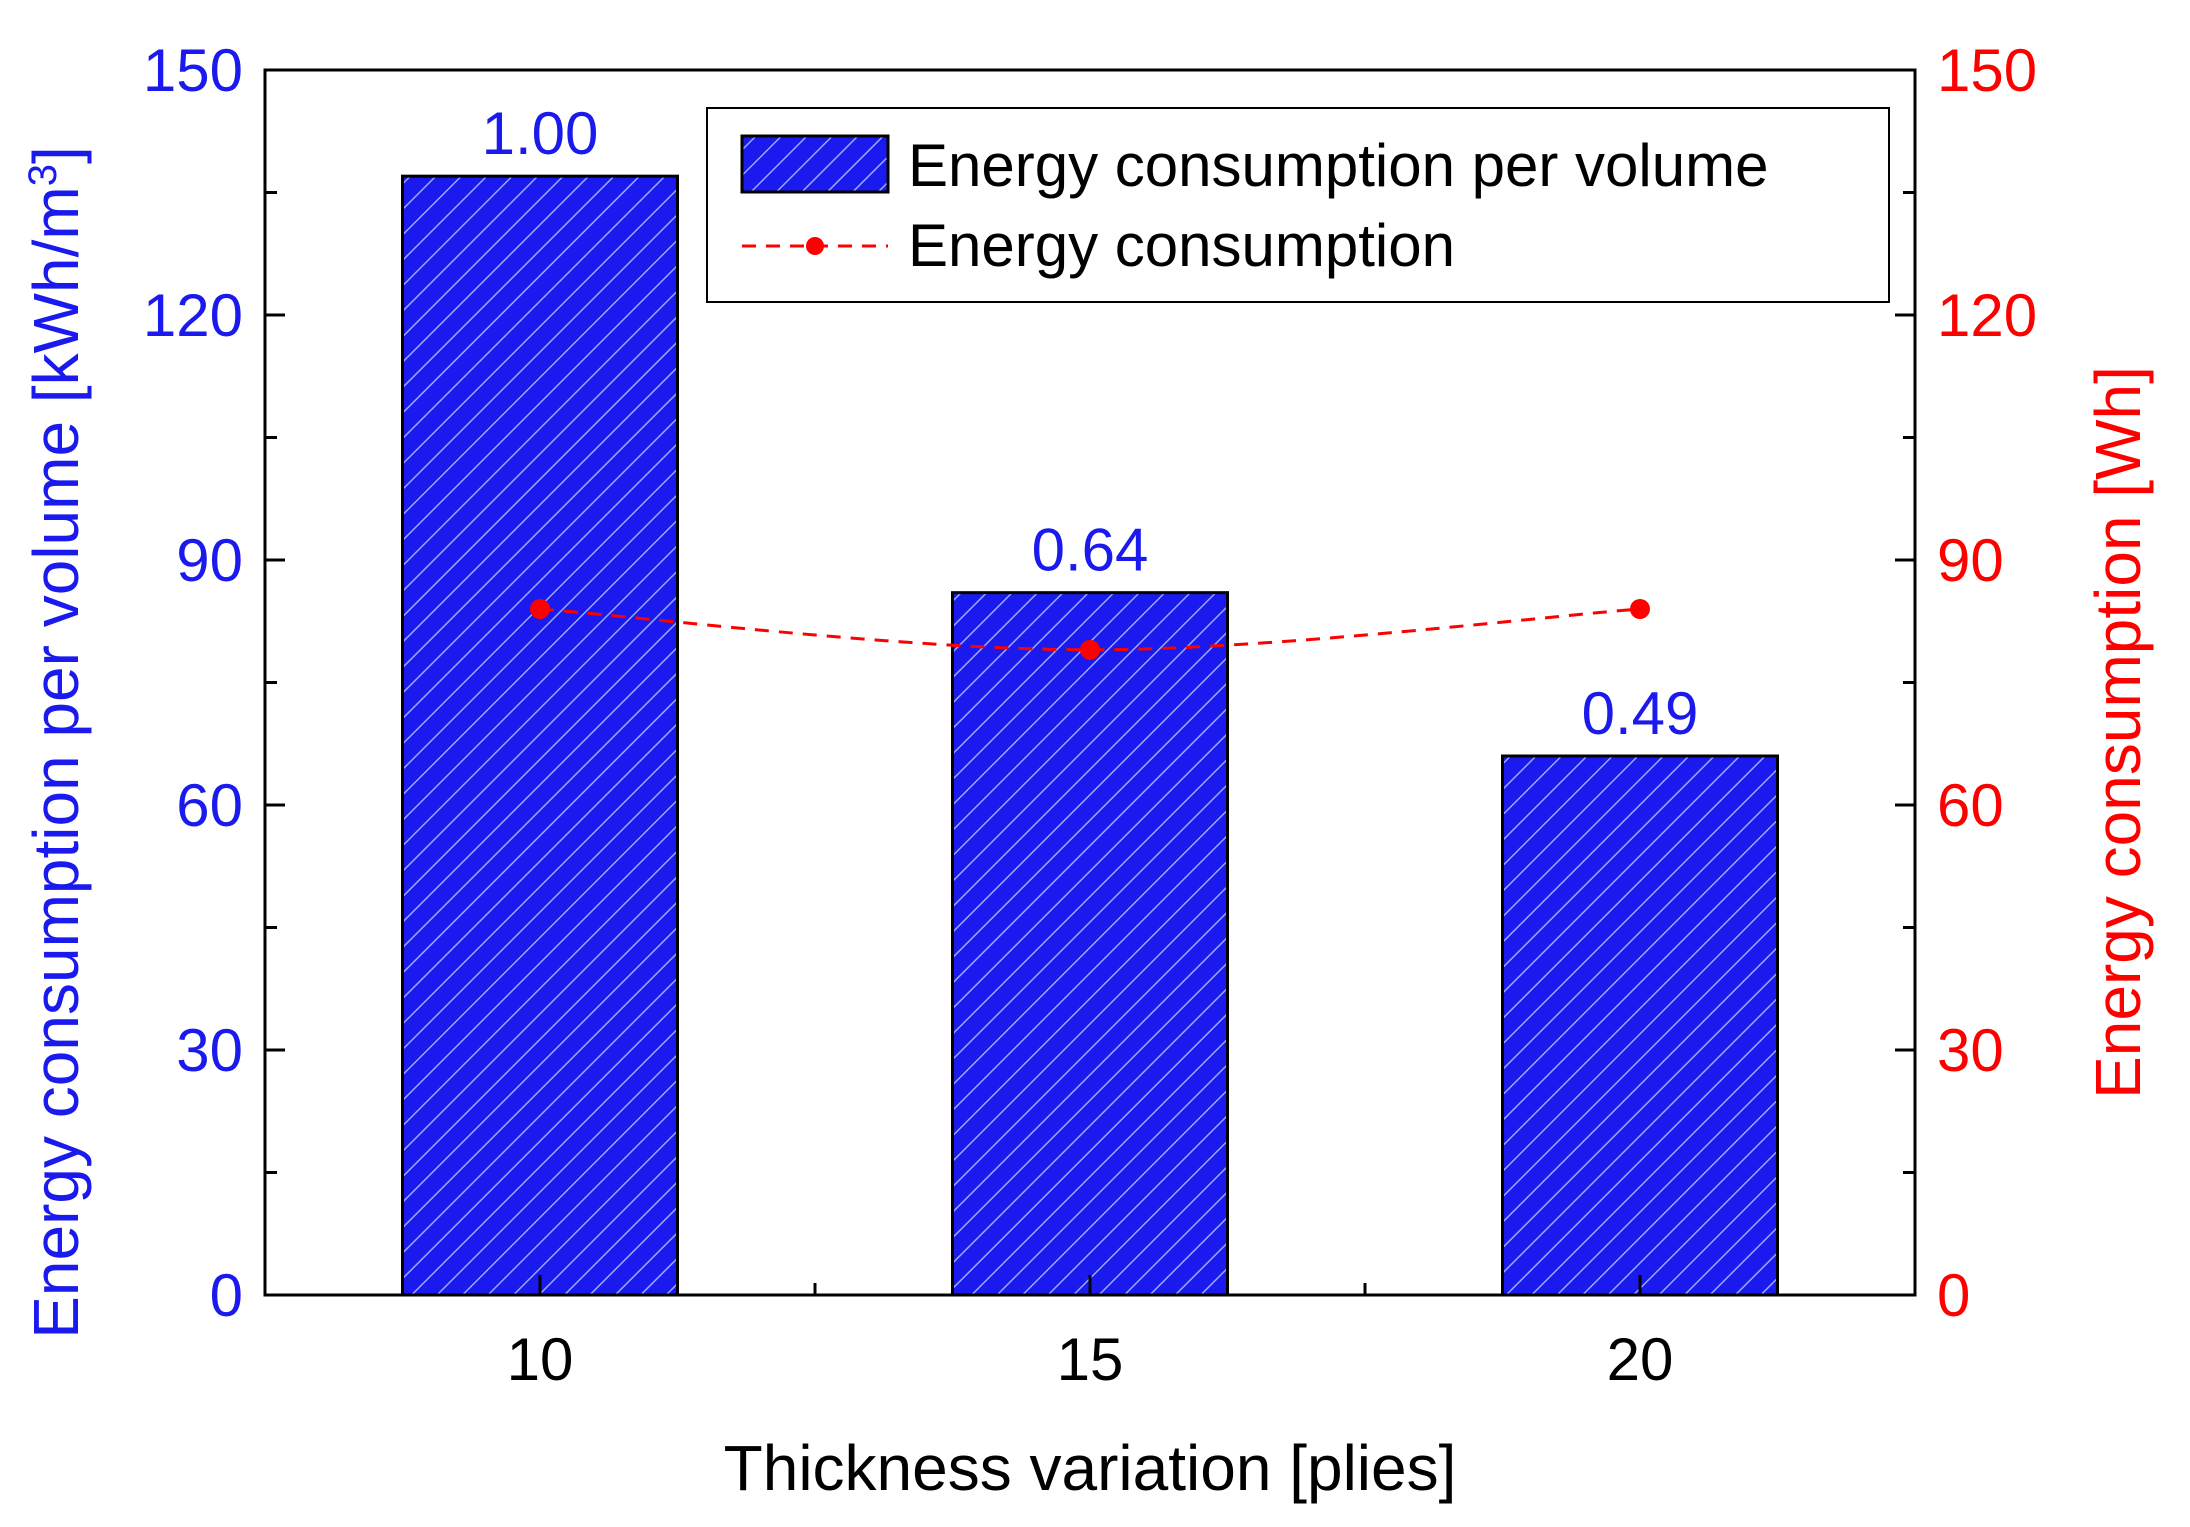 Image resolution: width=2190 pixels, height=1527 pixels. What do you see at coordinates (209, 1050) in the screenshot?
I see `left-tick-label: 30` at bounding box center [209, 1050].